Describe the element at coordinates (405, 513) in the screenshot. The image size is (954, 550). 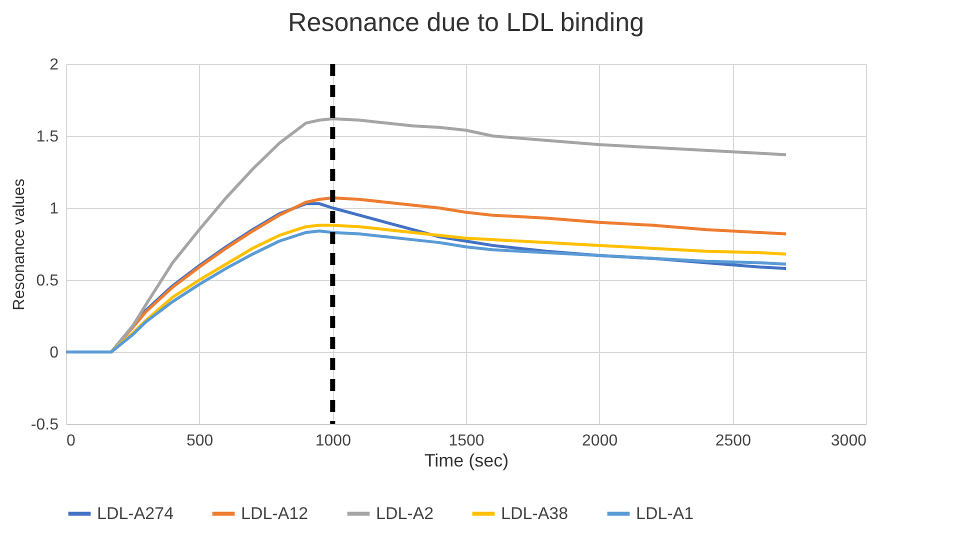
I see `legend-label: LDL-A2` at that location.